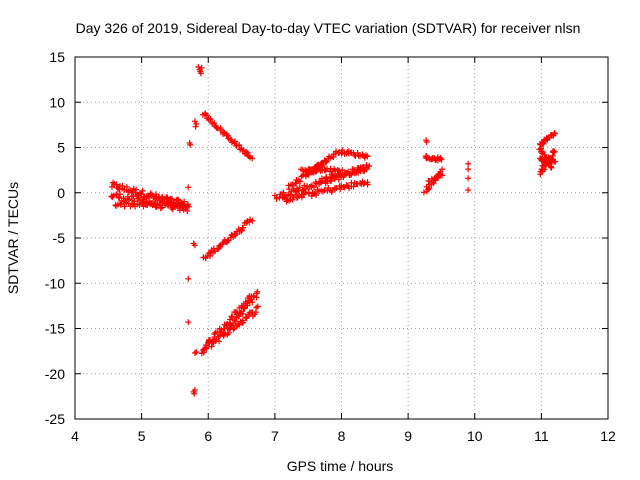 Image resolution: width=640 pixels, height=480 pixels. What do you see at coordinates (275, 436) in the screenshot?
I see `x-tick-label: 7` at bounding box center [275, 436].